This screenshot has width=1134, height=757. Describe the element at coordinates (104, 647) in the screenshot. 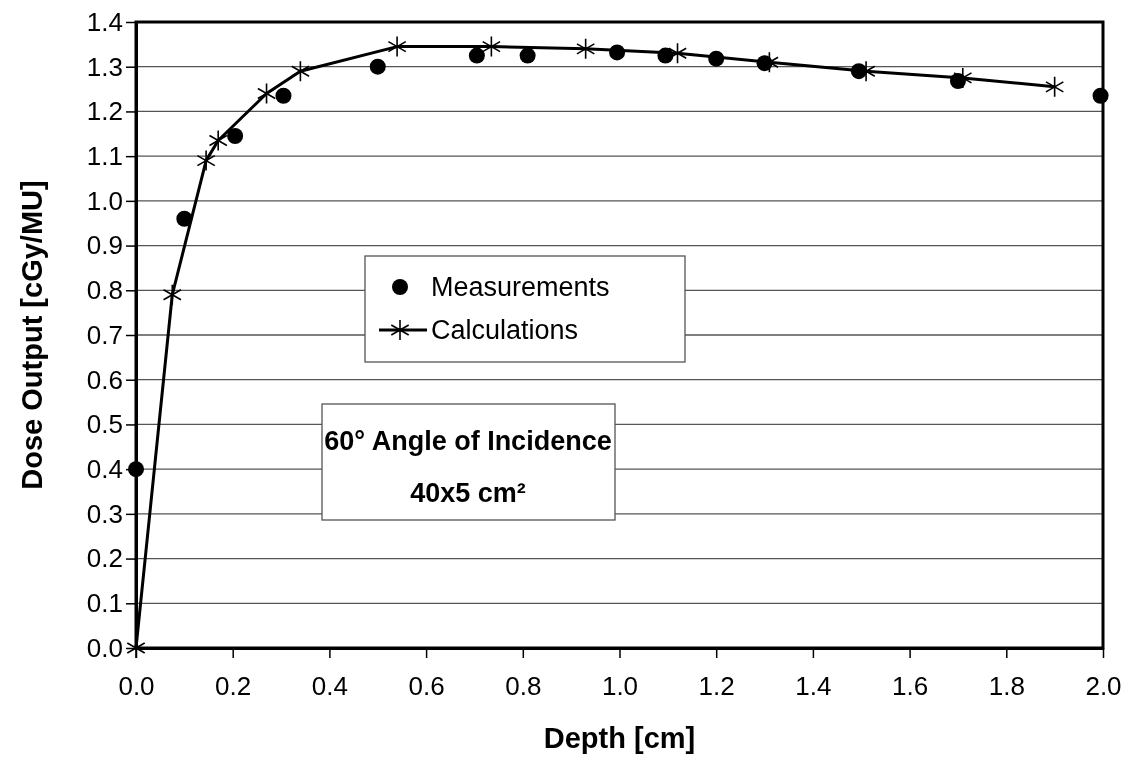

I see `y-tick-label: 0.0` at that location.